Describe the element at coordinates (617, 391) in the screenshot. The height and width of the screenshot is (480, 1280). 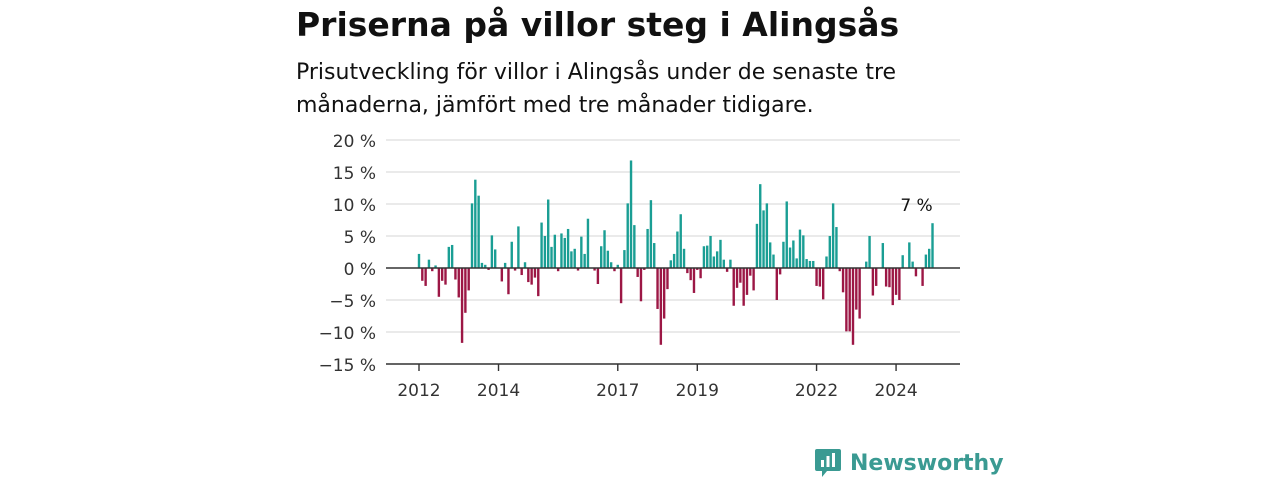
I see `x-tick-label: 2017` at that location.